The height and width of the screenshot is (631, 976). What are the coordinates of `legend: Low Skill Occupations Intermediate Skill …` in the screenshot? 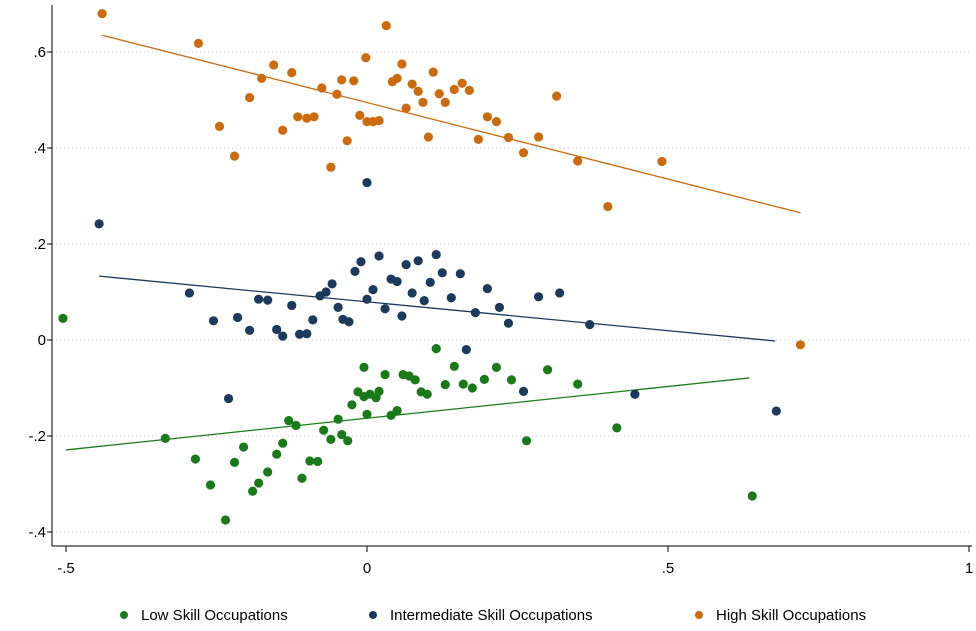 It's located at (493, 615).